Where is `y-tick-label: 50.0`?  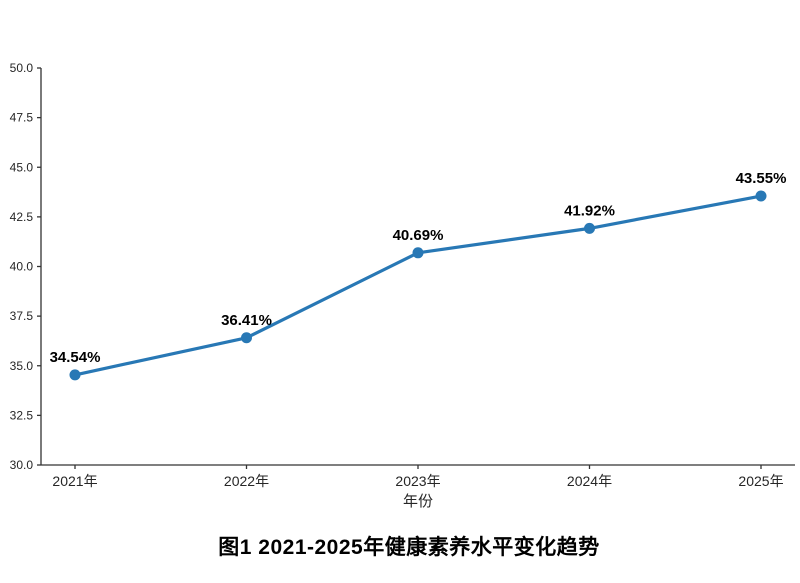
y-tick-label: 50.0 is located at coordinates (22, 68).